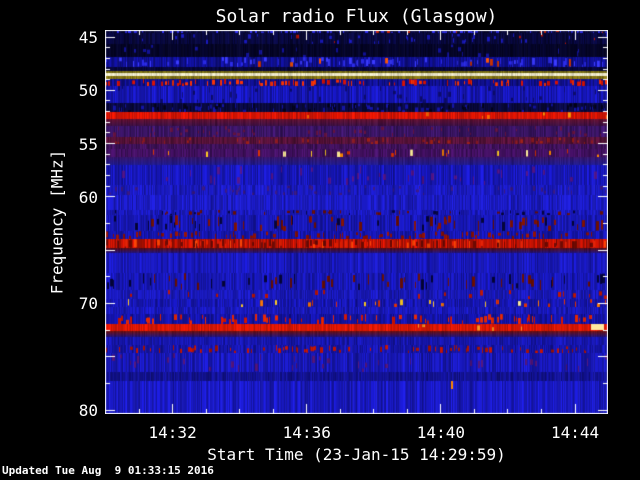 The image size is (640, 480). Describe the element at coordinates (88, 144) in the screenshot. I see `y-tick-label: 55` at that location.